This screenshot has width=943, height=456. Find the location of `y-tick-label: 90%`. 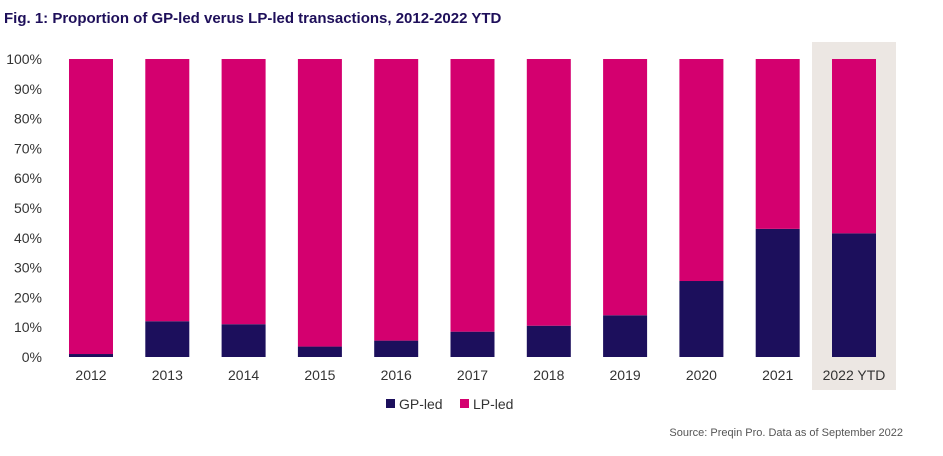

y-tick-label: 90% is located at coordinates (28, 89).